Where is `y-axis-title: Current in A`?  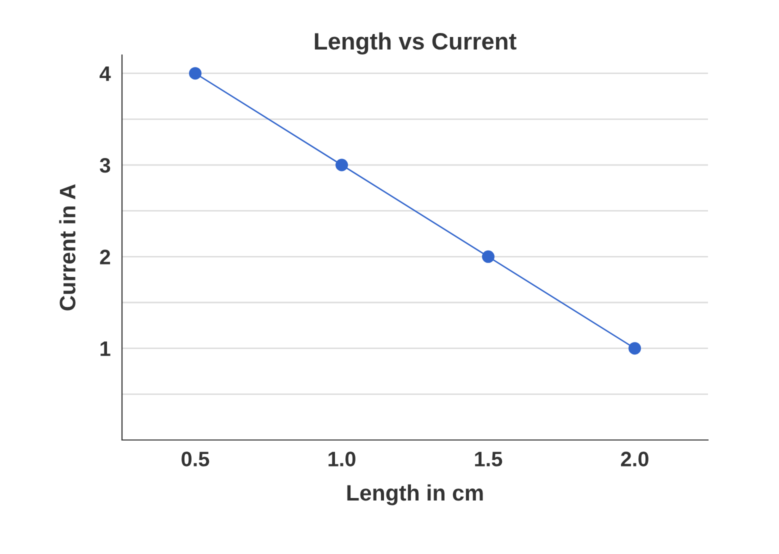 y-axis-title: Current in A is located at coordinates (67, 247).